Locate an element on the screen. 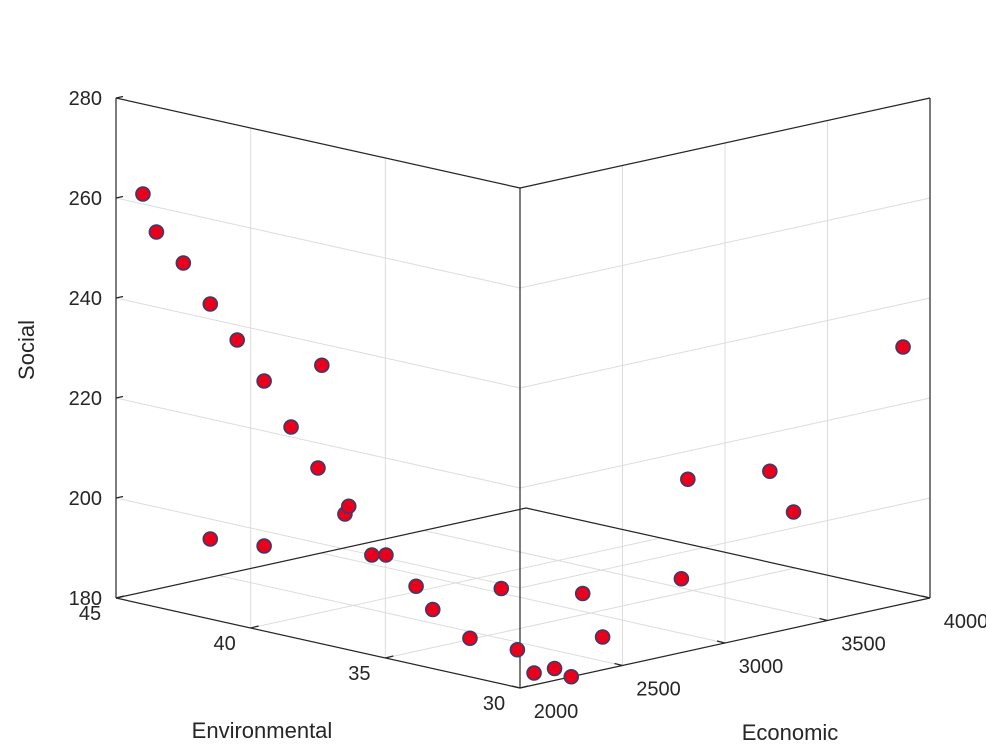 The image size is (986, 747). z-tick-label: 200 is located at coordinates (85, 499).